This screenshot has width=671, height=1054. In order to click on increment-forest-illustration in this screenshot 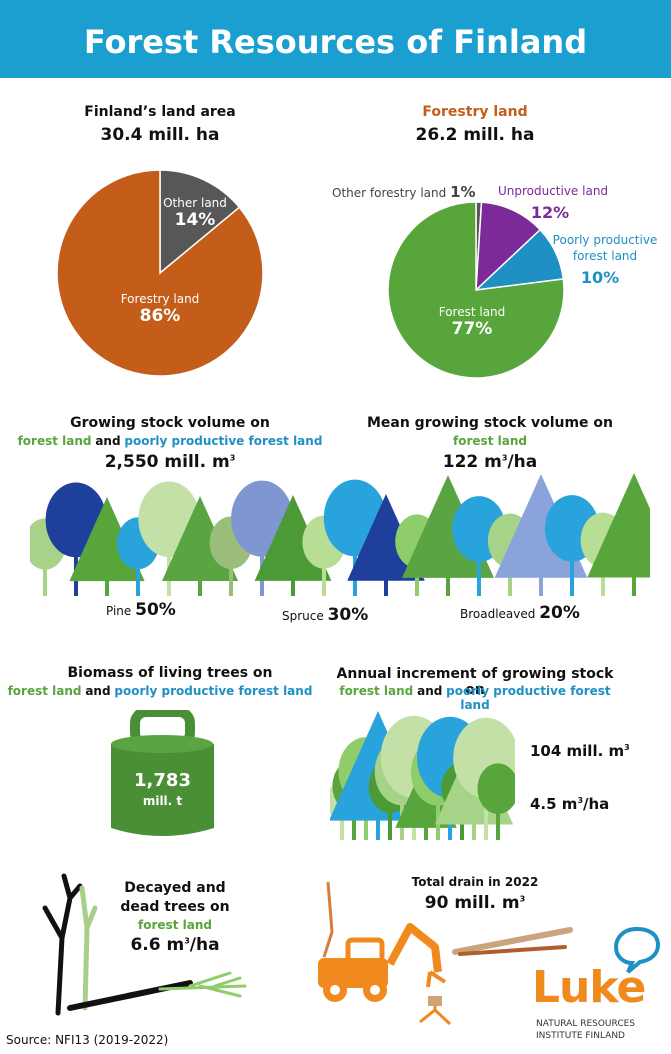, I will do `click(422, 775)`.